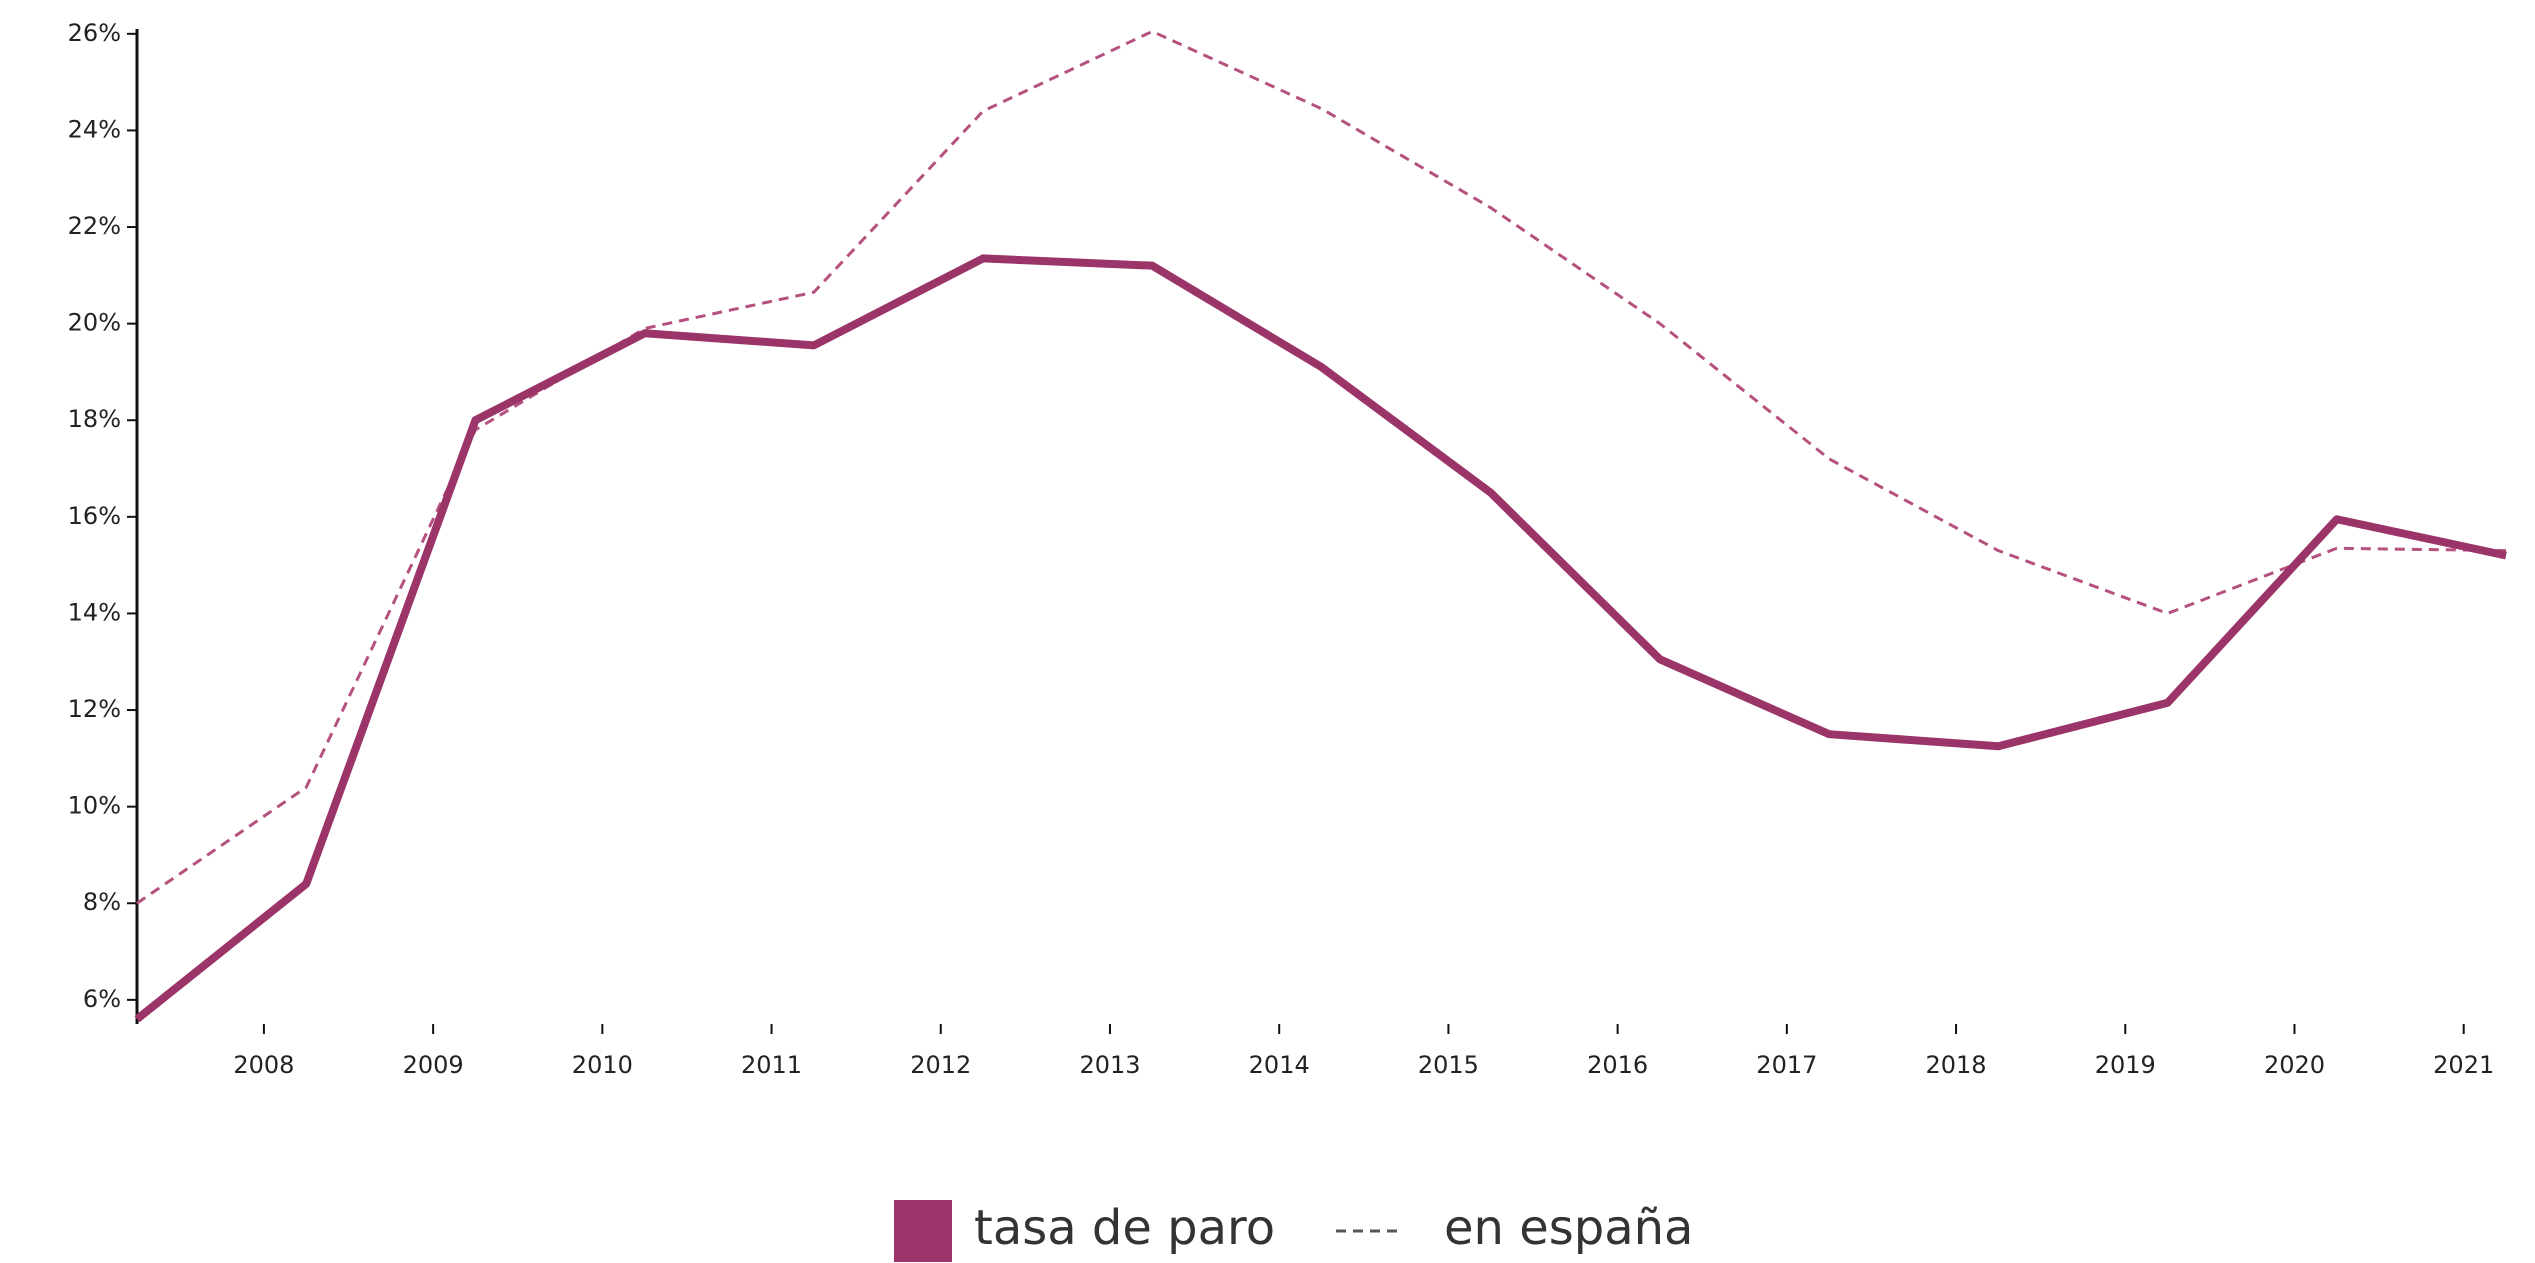  Describe the element at coordinates (263, 1065) in the screenshot. I see `x-tick-label: 2008` at that location.